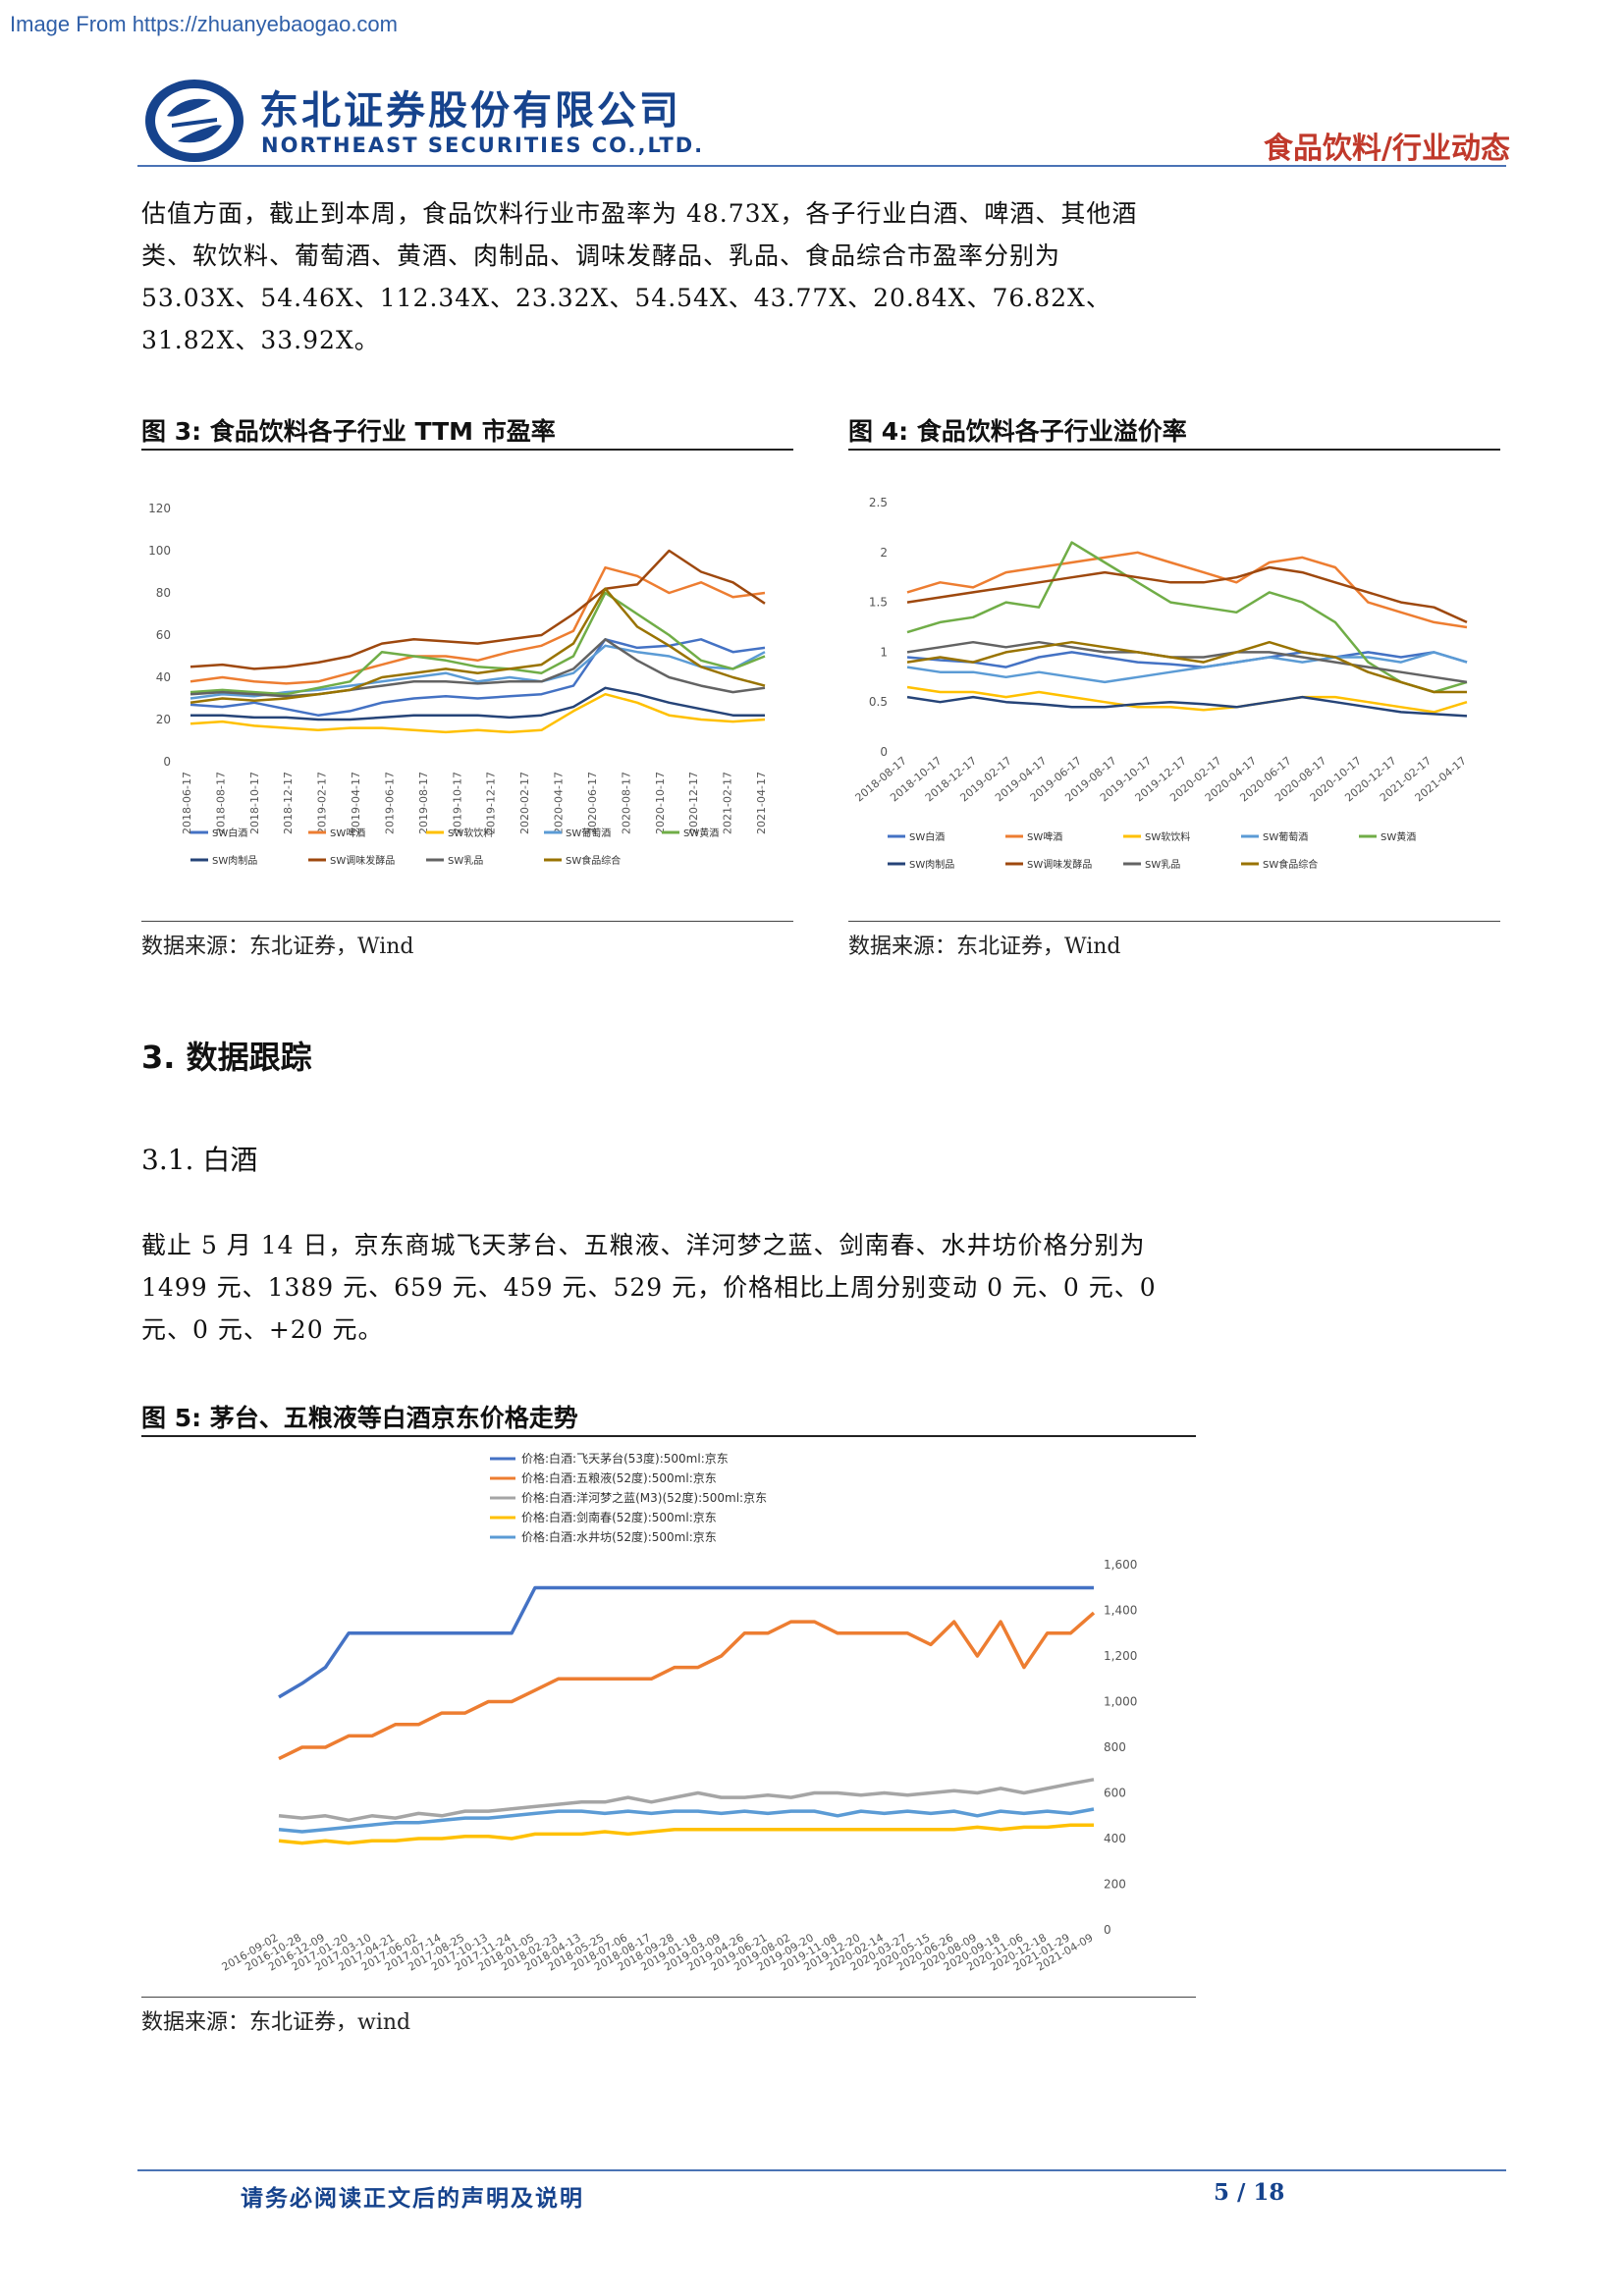 The image size is (1624, 2296). What do you see at coordinates (470, 110) in the screenshot?
I see `company-name-cn: 东北证券股份有限公司` at bounding box center [470, 110].